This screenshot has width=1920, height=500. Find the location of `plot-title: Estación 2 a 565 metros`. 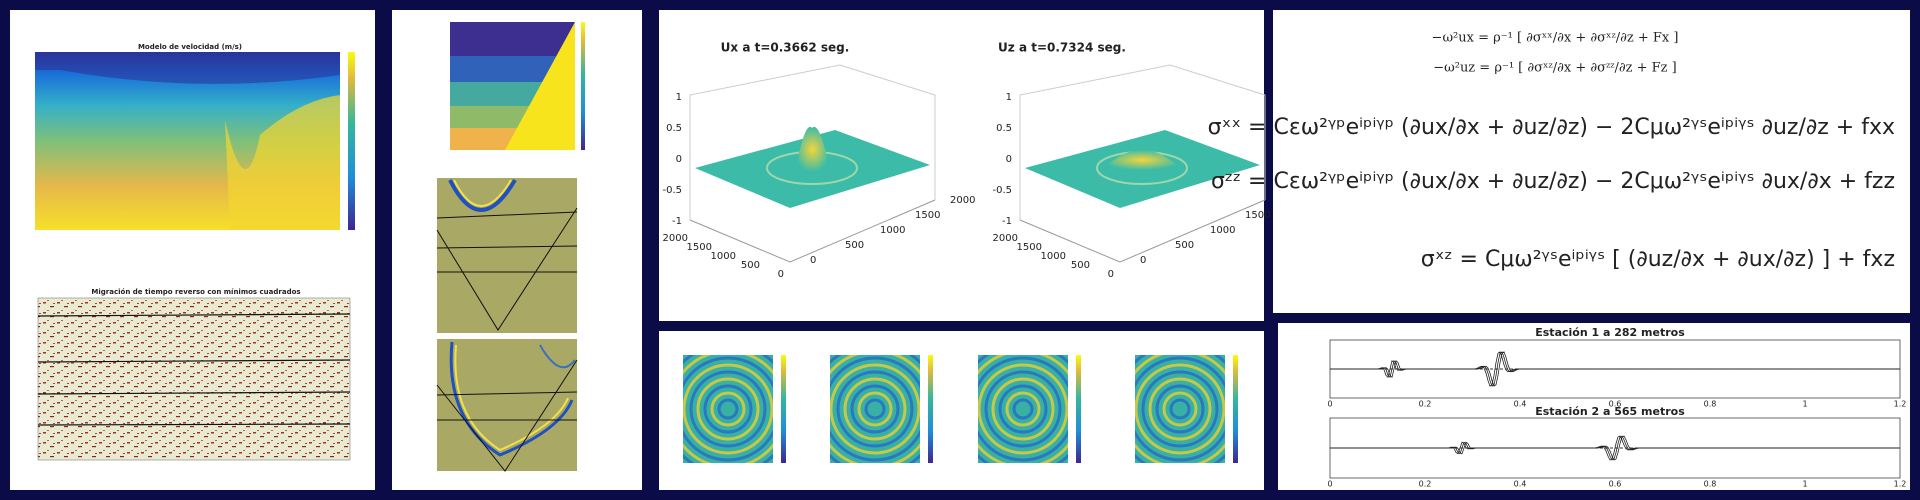

plot-title: Estación 2 a 565 metros is located at coordinates (1610, 411).